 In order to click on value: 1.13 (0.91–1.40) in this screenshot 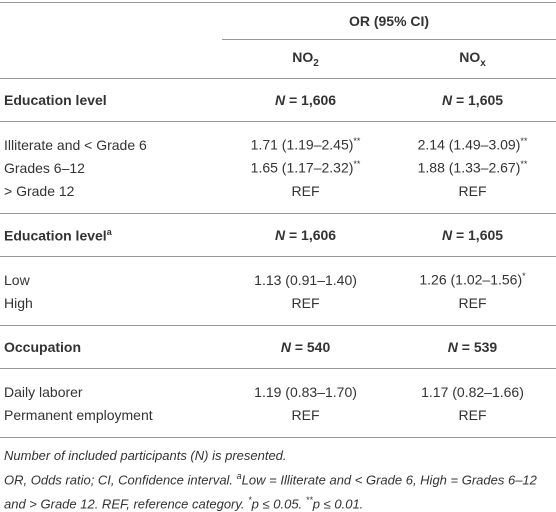, I will do `click(305, 279)`.